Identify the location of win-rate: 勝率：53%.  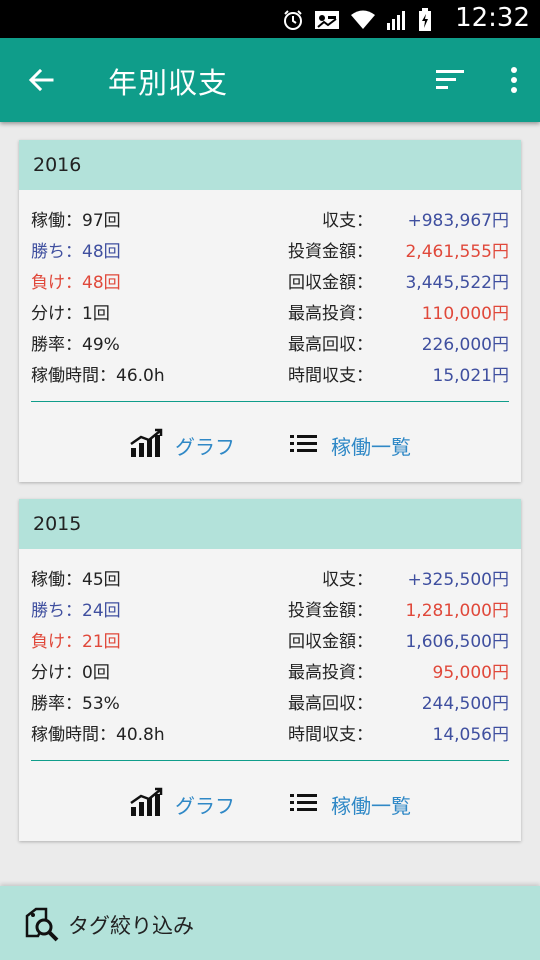
(75, 704).